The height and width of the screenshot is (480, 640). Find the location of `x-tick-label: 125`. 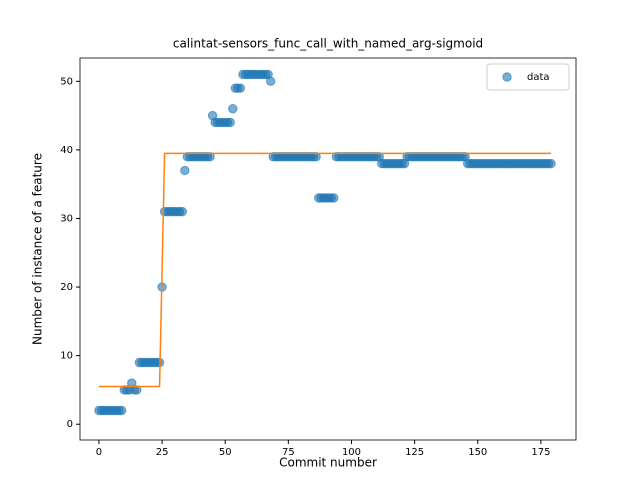

x-tick-label: 125 is located at coordinates (414, 452).